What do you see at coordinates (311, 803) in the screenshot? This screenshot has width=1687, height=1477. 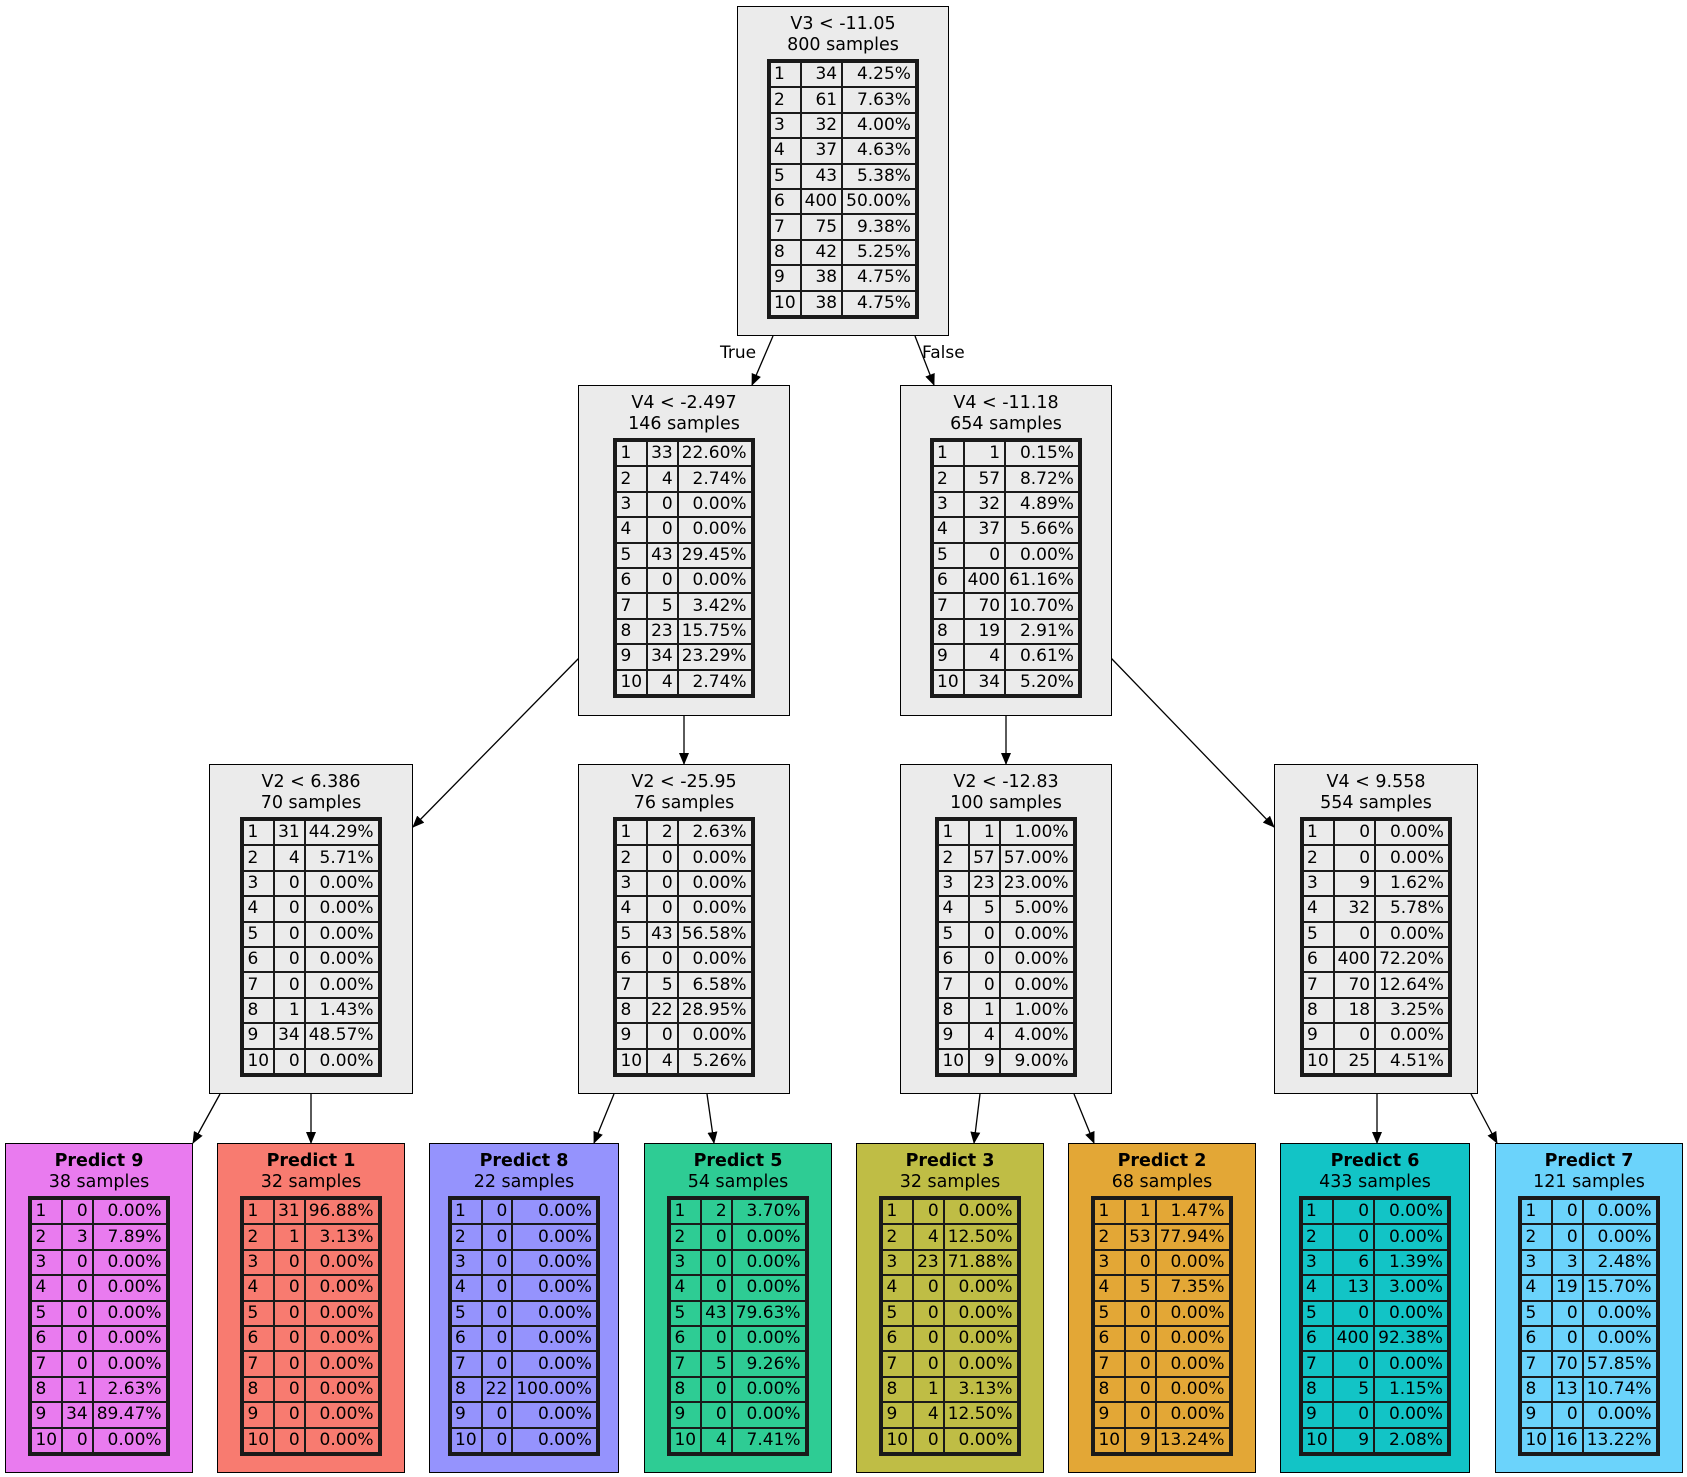 I see `node-sample-count: 70 samples` at bounding box center [311, 803].